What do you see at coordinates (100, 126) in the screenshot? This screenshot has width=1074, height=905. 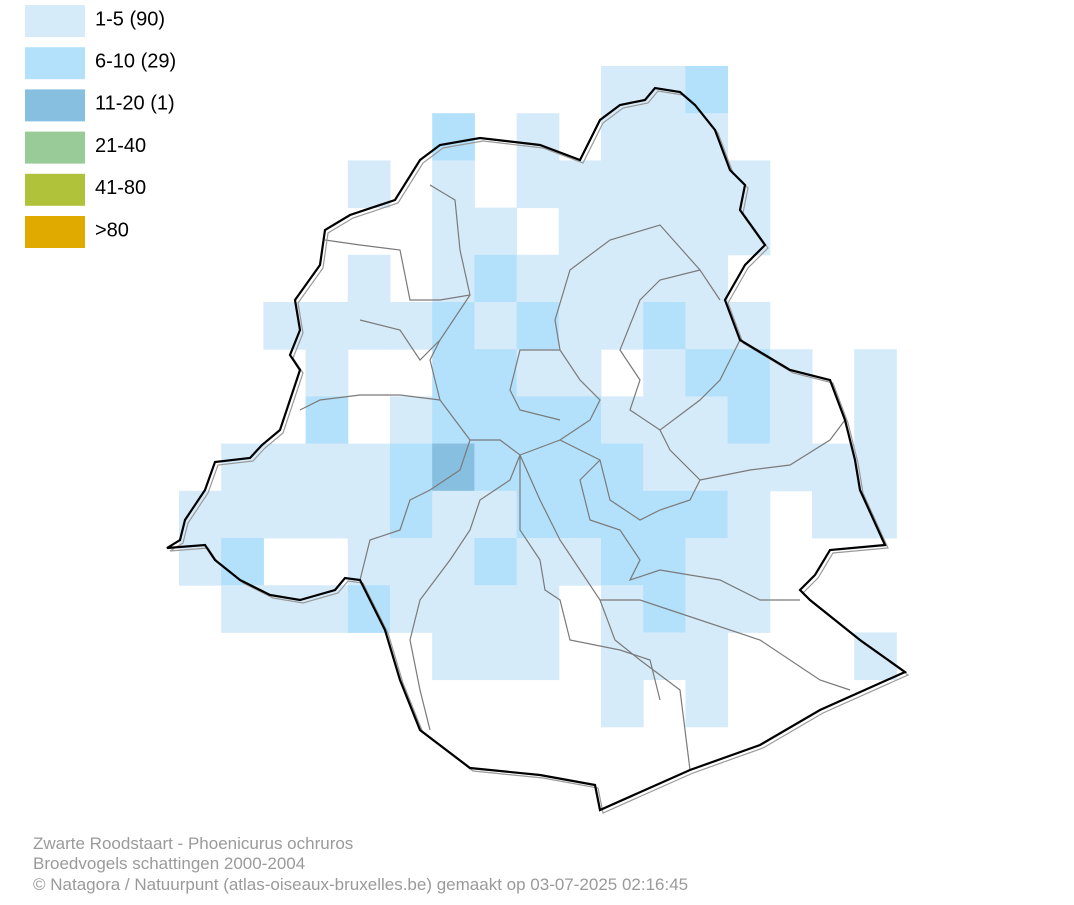 I see `legend: 1-5 (90) 6-10 (29) 11-20 (1) 21-40 41-80 >80` at bounding box center [100, 126].